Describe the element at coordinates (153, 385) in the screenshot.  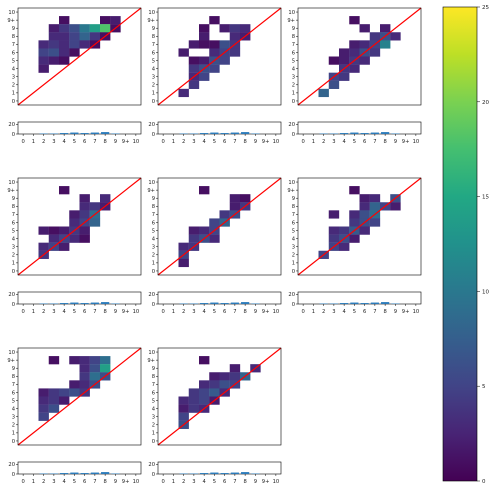
I see `y-tick-label: 7` at that location.